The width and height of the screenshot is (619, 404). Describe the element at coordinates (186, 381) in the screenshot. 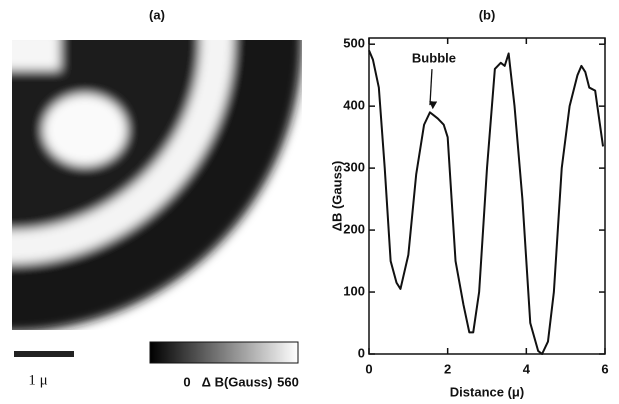

I see `colorbar-tick: 0` at that location.